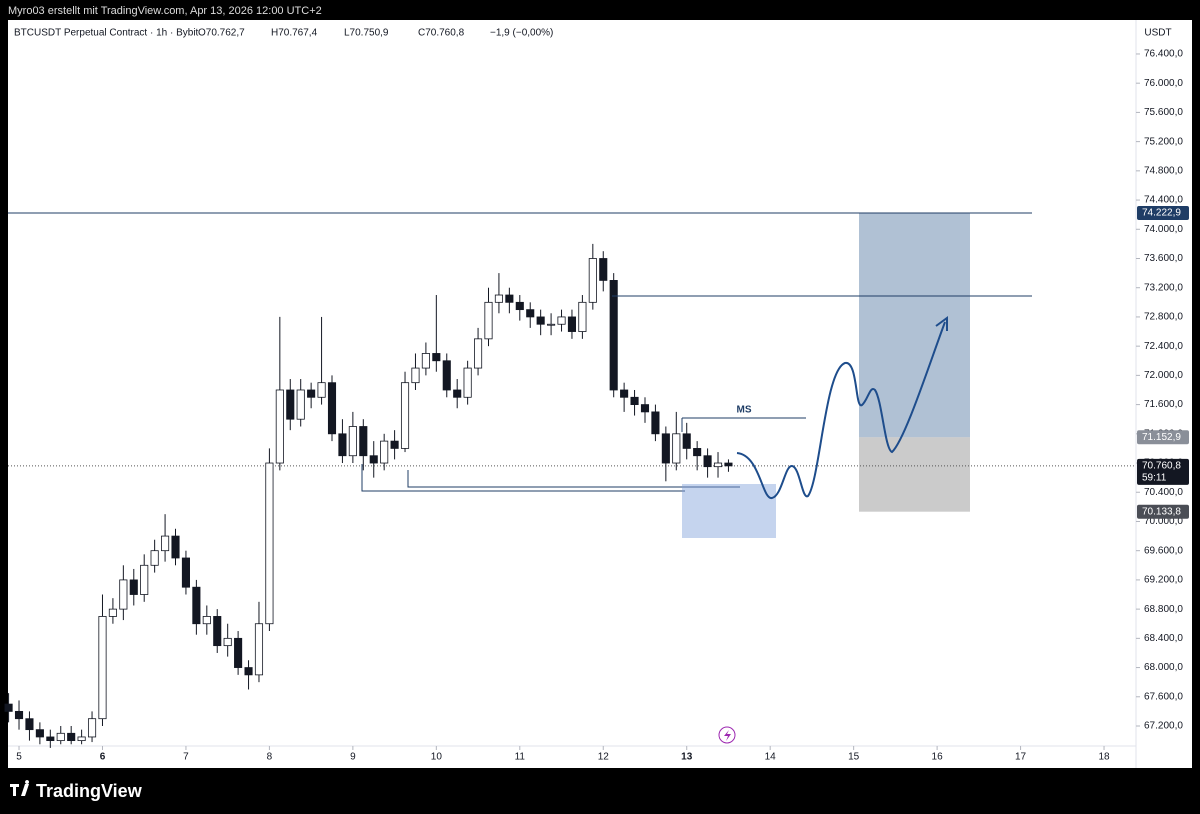 This screenshot has height=814, width=1200. I want to click on x-tick-label: 10, so click(437, 757).